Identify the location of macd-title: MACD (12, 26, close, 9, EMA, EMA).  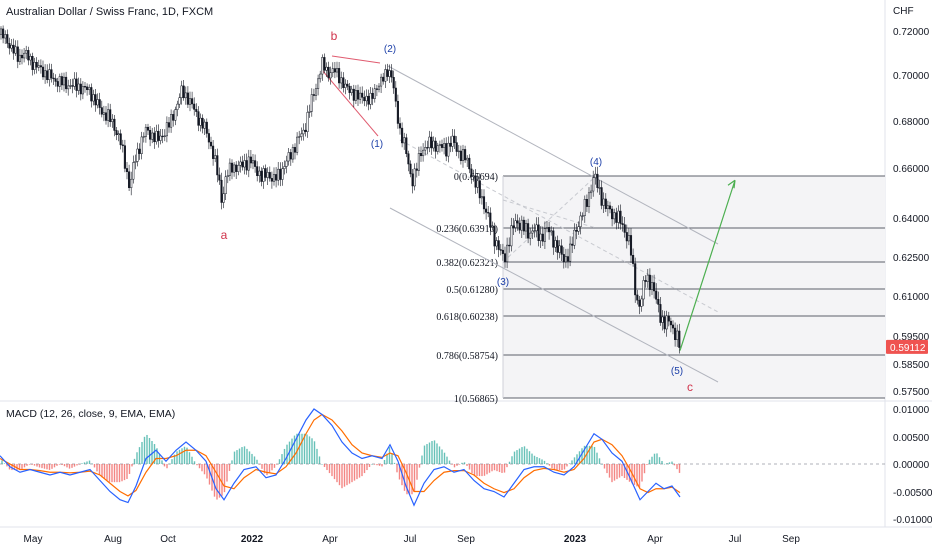
(91, 414).